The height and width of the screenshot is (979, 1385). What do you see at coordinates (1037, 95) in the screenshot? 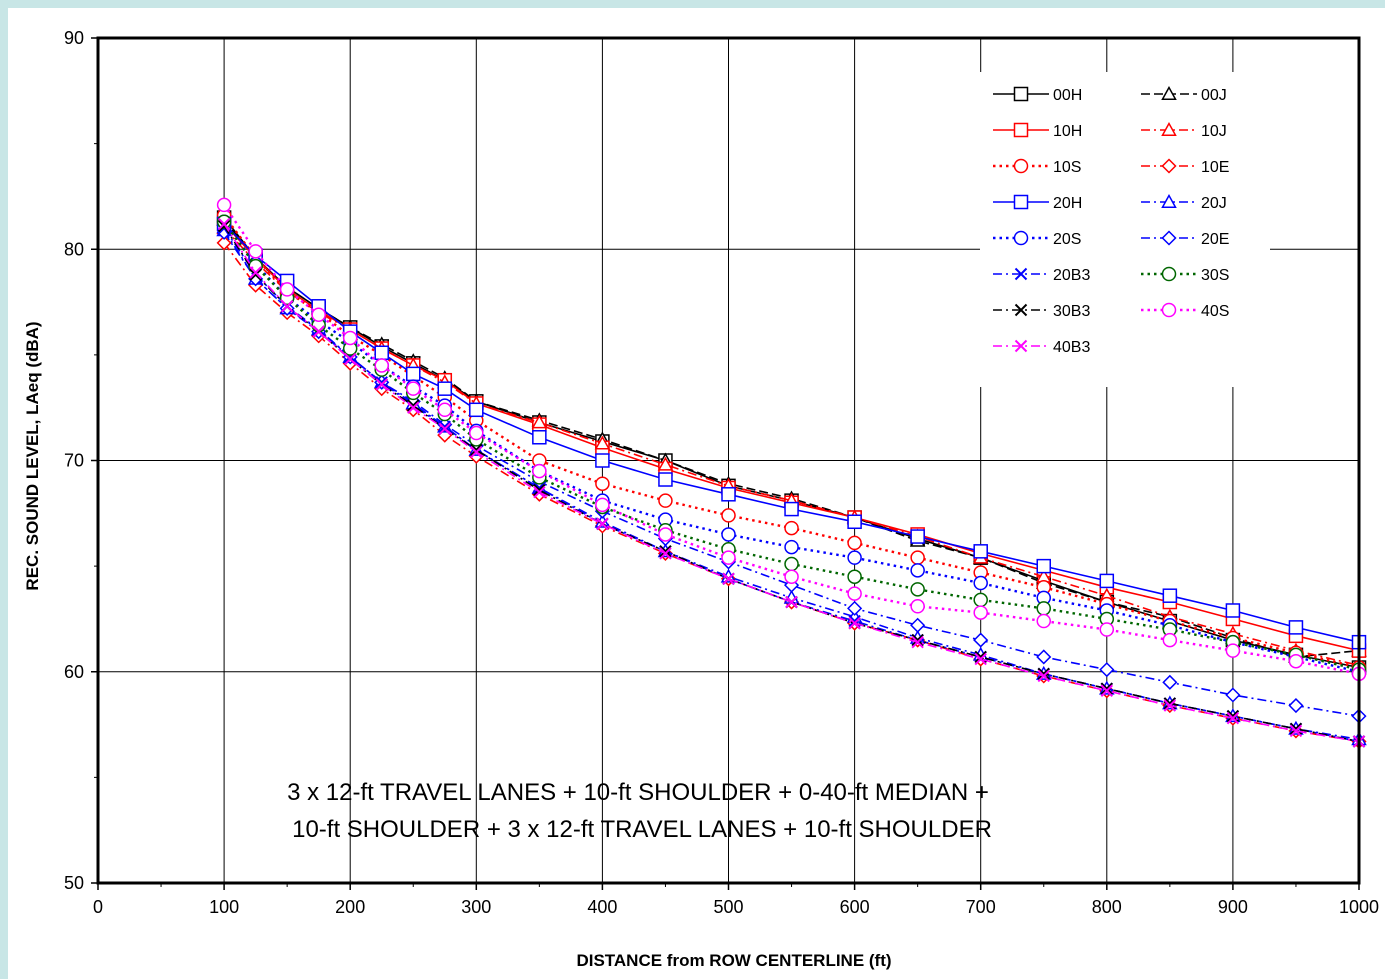
I see `legend-item-00H: 00H` at bounding box center [1037, 95].